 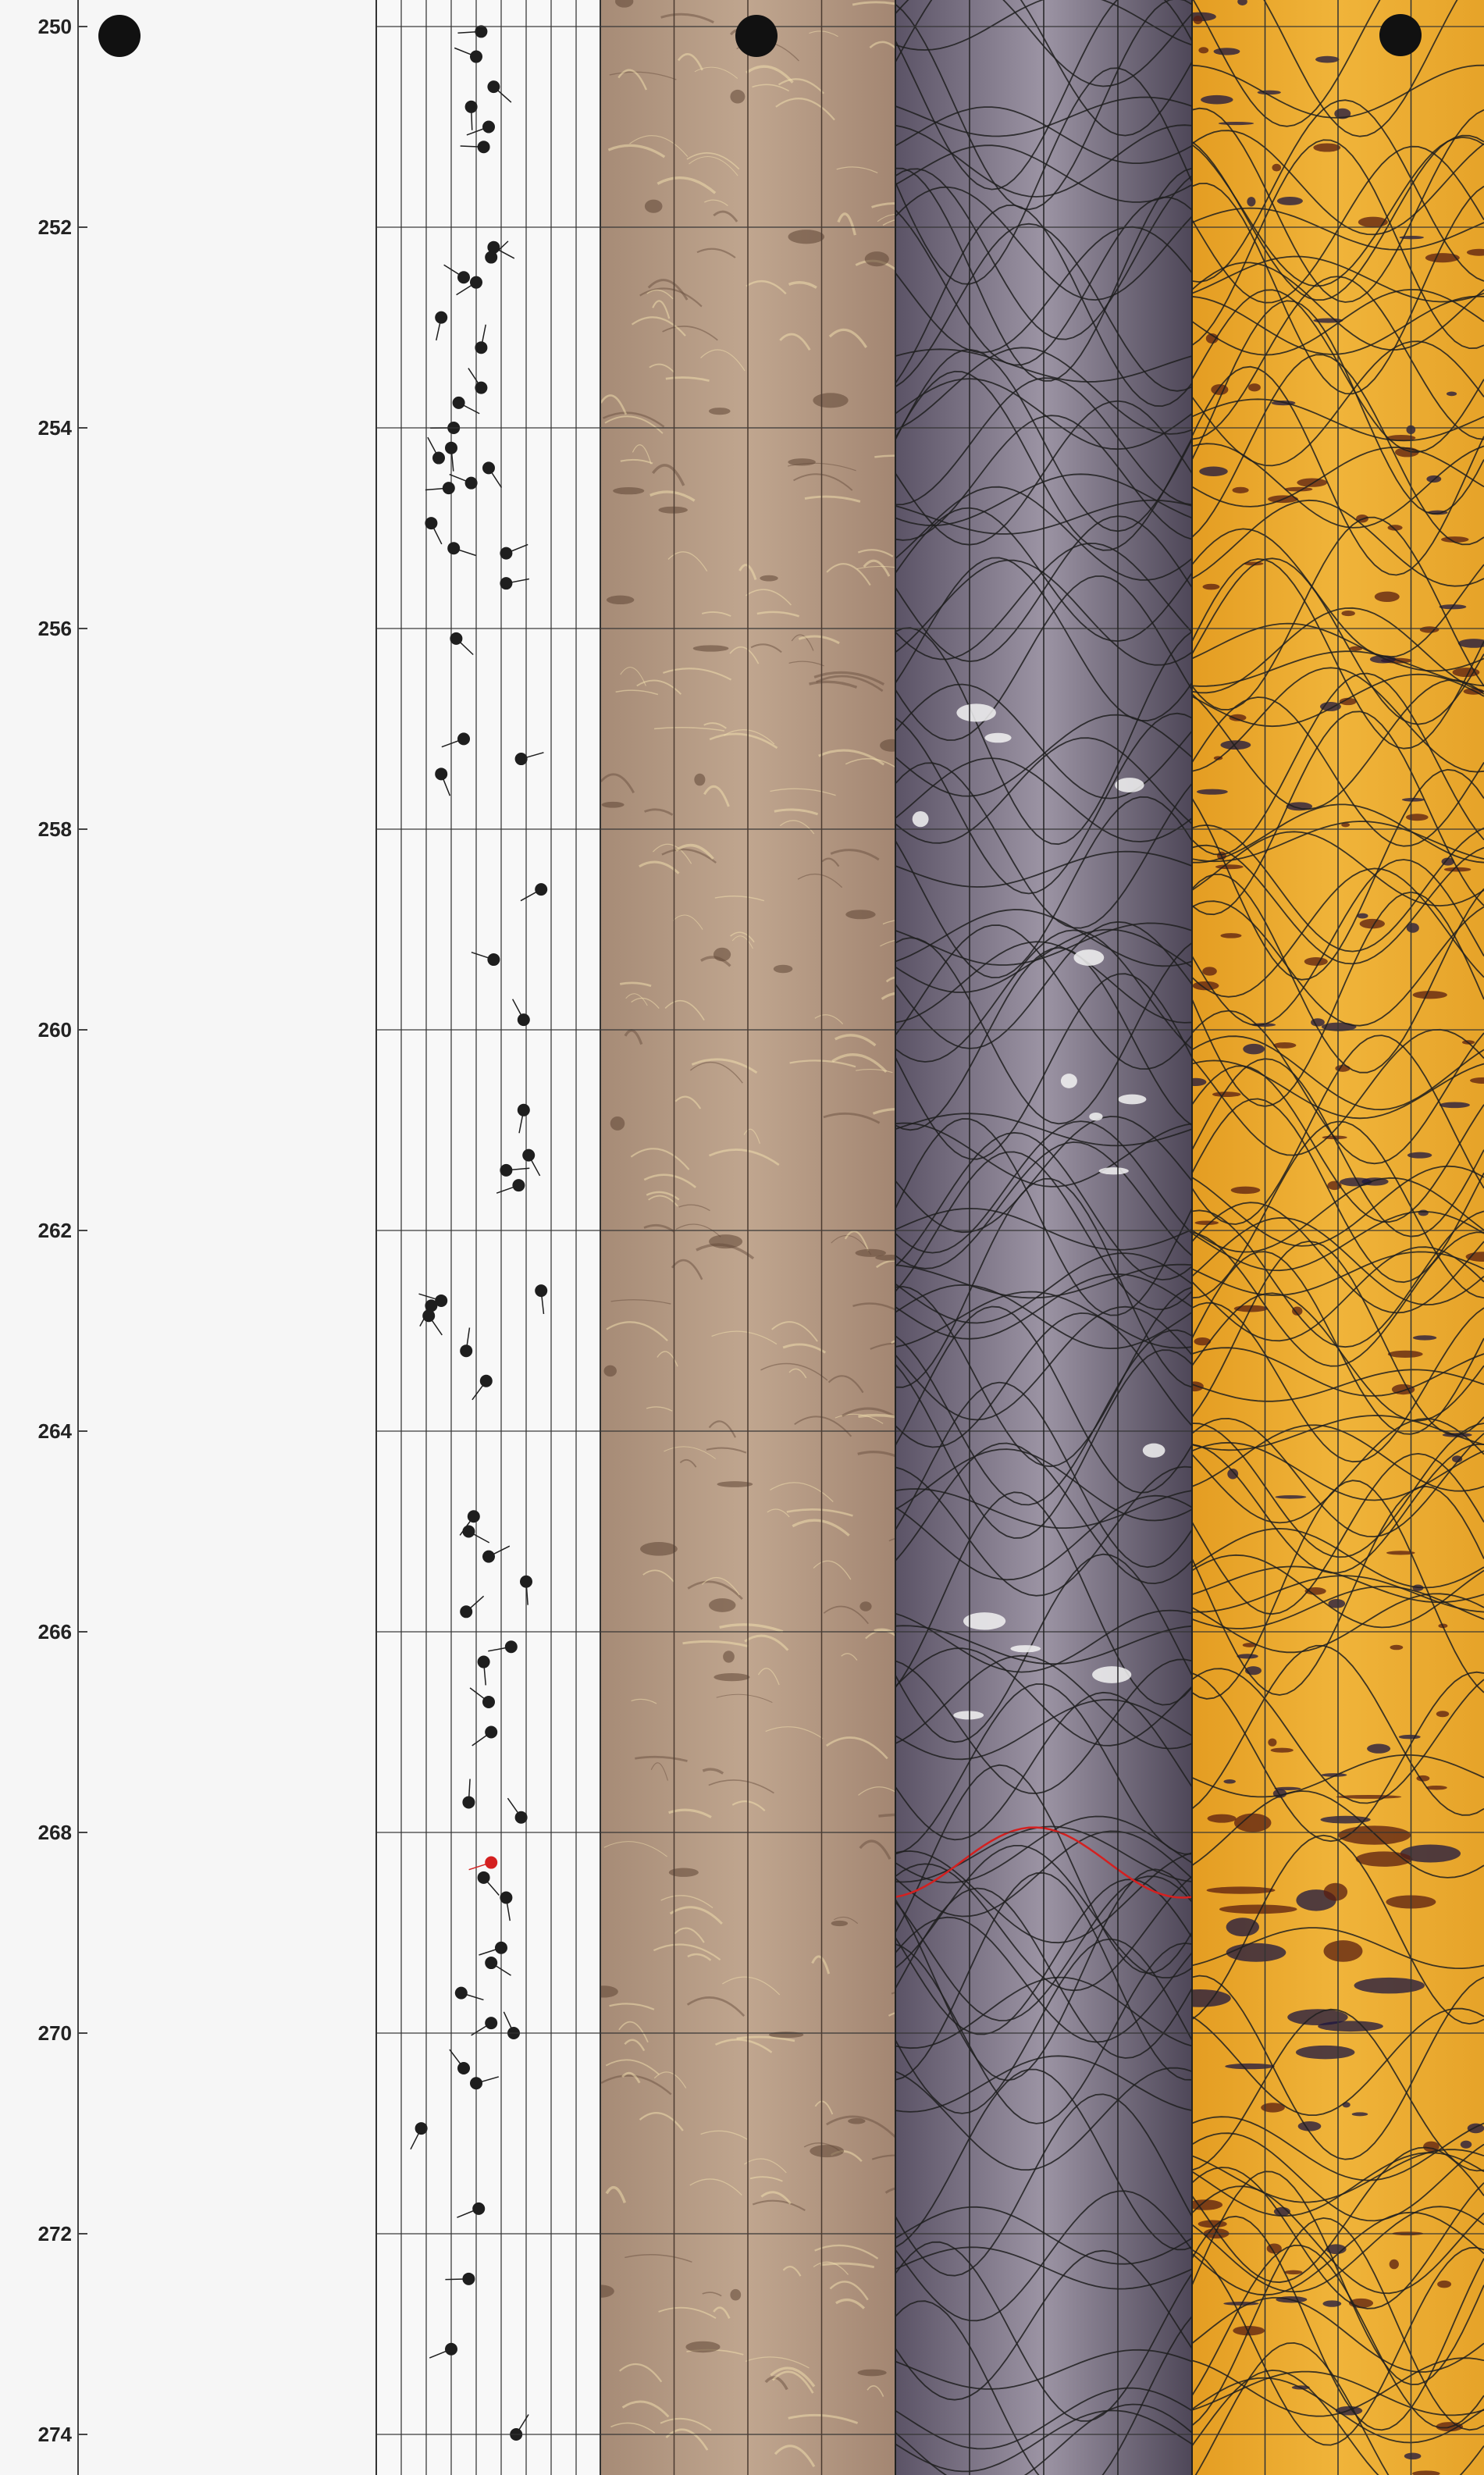 I want to click on tadpole-points, so click(x=479, y=1233).